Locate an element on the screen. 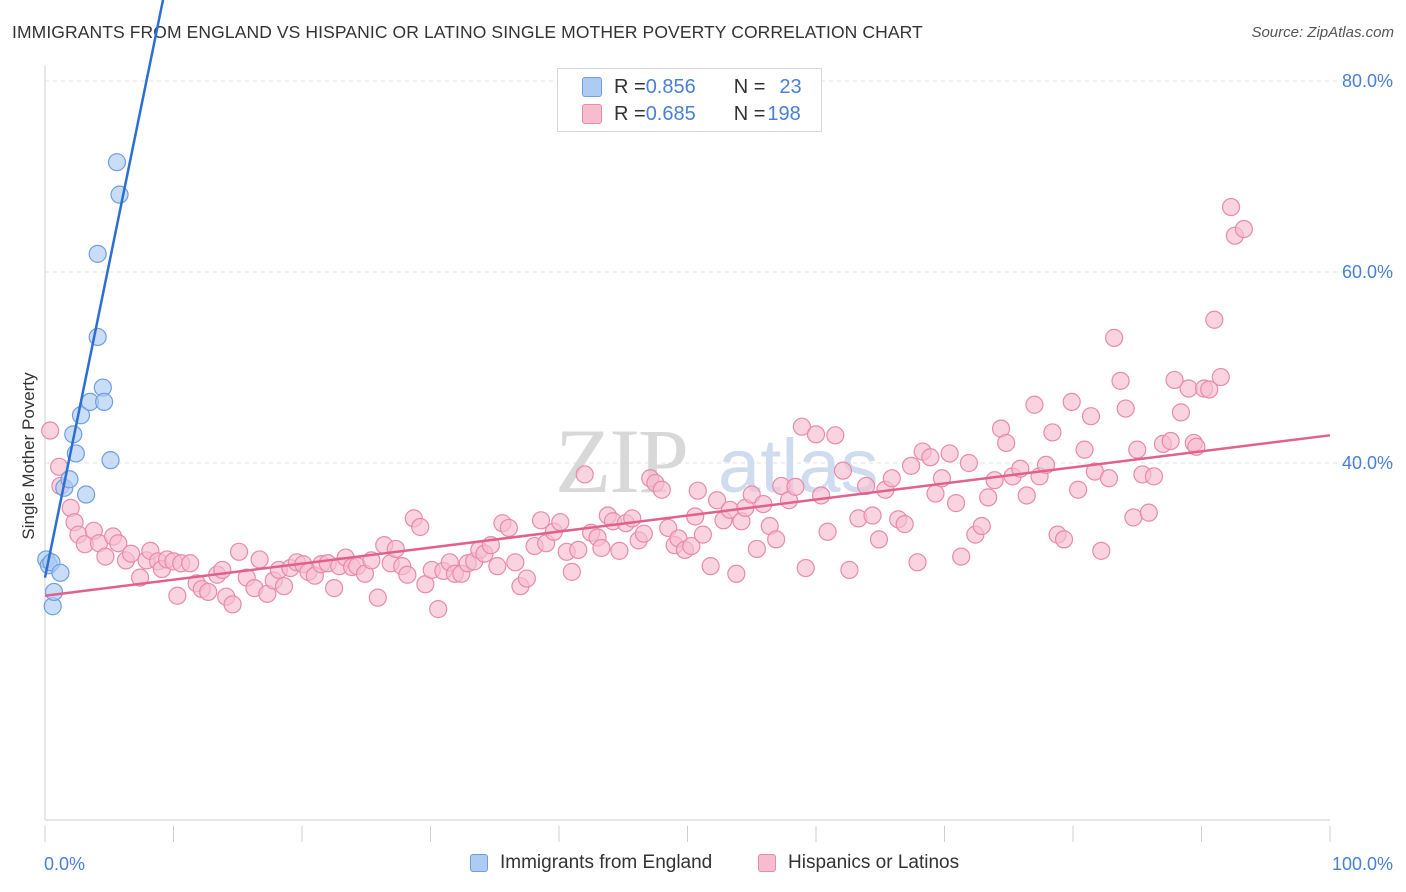 The height and width of the screenshot is (892, 1406). stats-row-england: R = 0.856 N = 23 is located at coordinates (692, 87).